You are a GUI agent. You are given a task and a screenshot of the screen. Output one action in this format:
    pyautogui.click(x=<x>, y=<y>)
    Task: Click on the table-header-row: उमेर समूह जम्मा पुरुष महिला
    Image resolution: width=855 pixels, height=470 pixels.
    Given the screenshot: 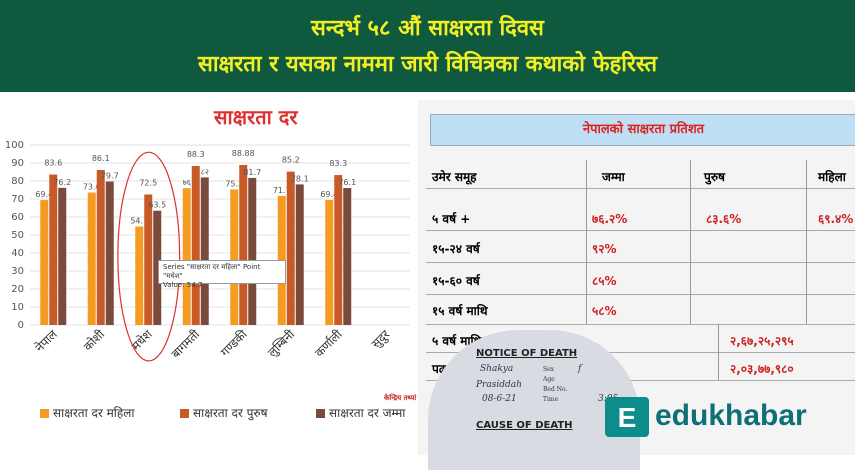 What is the action you would take?
    pyautogui.click(x=640, y=174)
    